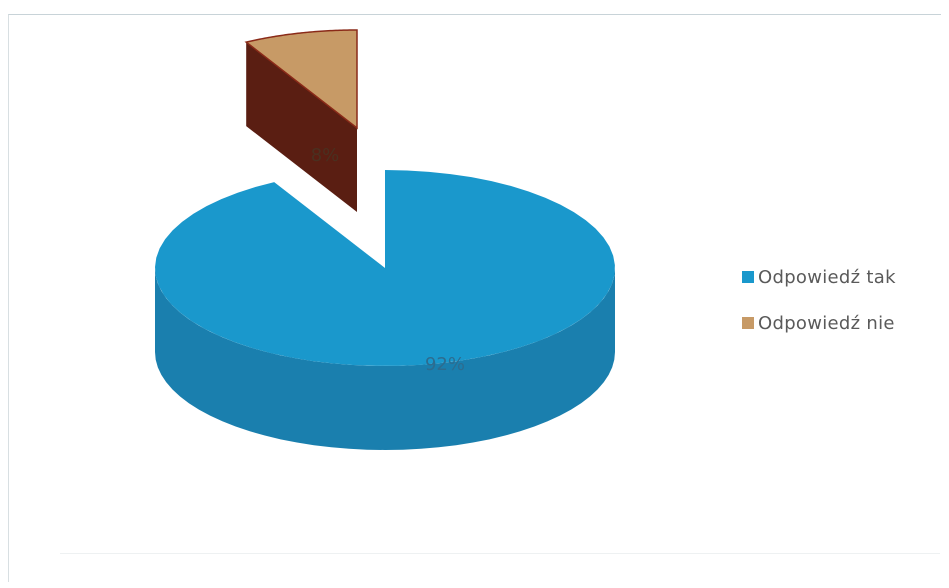  What do you see at coordinates (500, 553) in the screenshot?
I see `frame-bottom-line` at bounding box center [500, 553].